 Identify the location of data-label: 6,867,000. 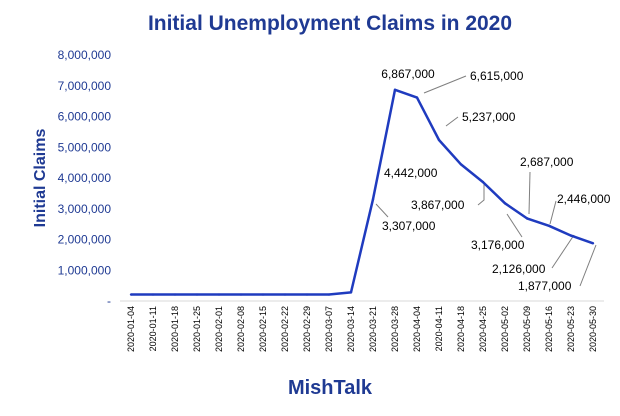
(408, 74).